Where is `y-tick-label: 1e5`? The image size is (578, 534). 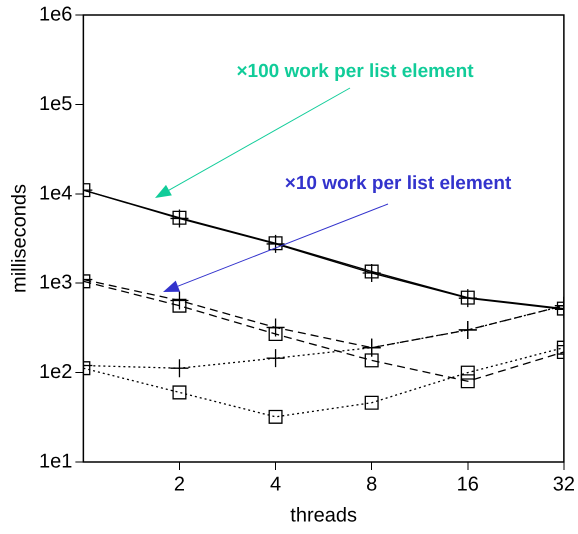
y-tick-label: 1e5 is located at coordinates (55, 103).